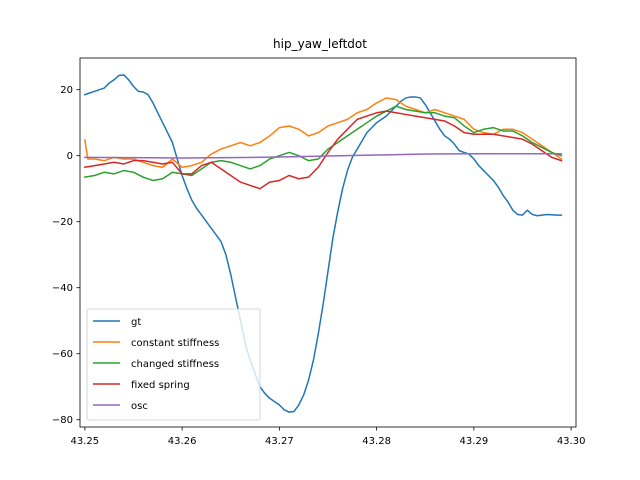 The height and width of the screenshot is (480, 640). Describe the element at coordinates (66, 90) in the screenshot. I see `y-tick-label: 20` at that location.